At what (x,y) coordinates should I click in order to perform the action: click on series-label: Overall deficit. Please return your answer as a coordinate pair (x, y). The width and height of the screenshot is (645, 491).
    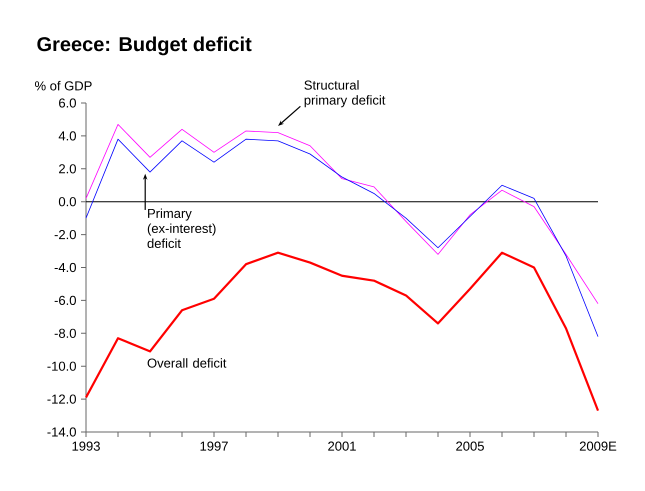
    Looking at the image, I should click on (187, 363).